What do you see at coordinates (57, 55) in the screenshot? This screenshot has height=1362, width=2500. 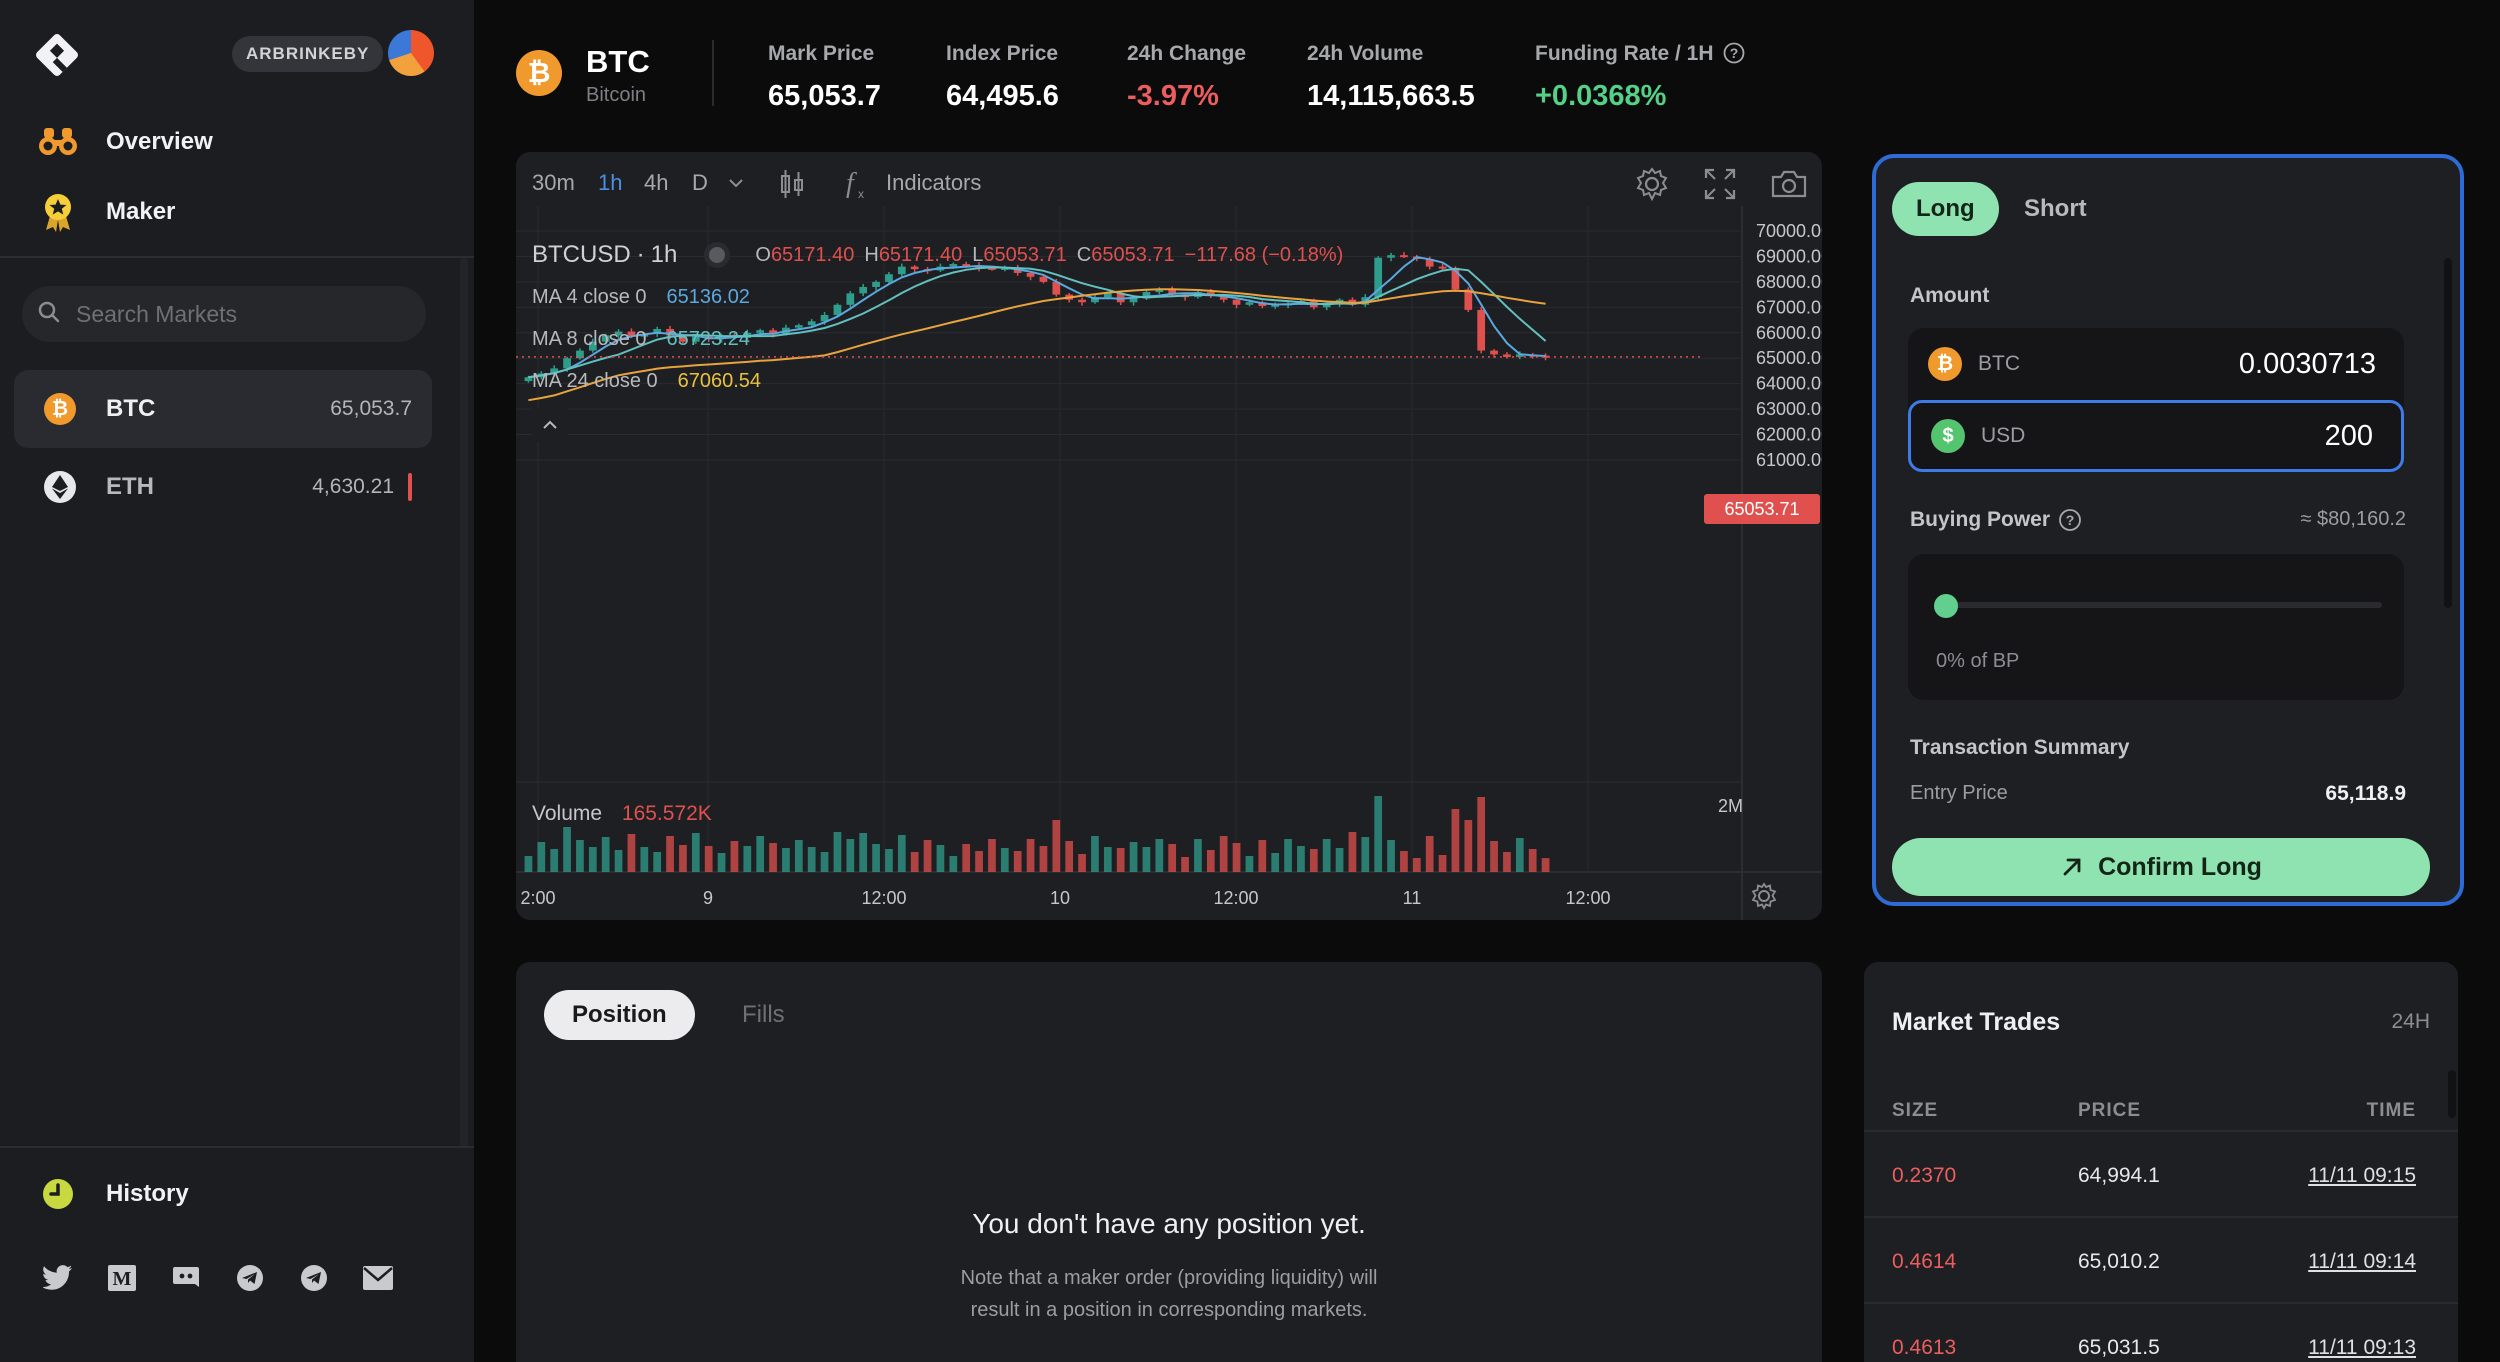 I see `logo-icon` at bounding box center [57, 55].